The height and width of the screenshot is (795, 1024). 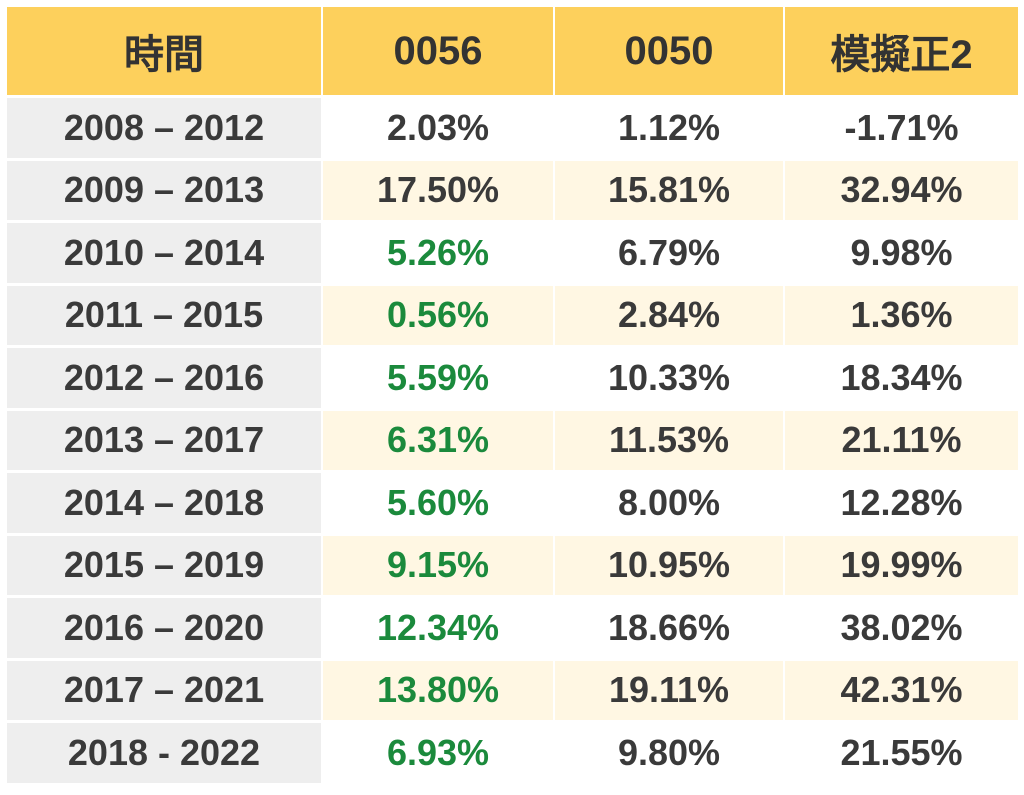 What do you see at coordinates (901, 316) in the screenshot?
I see `cell-simulated: 1.36%` at bounding box center [901, 316].